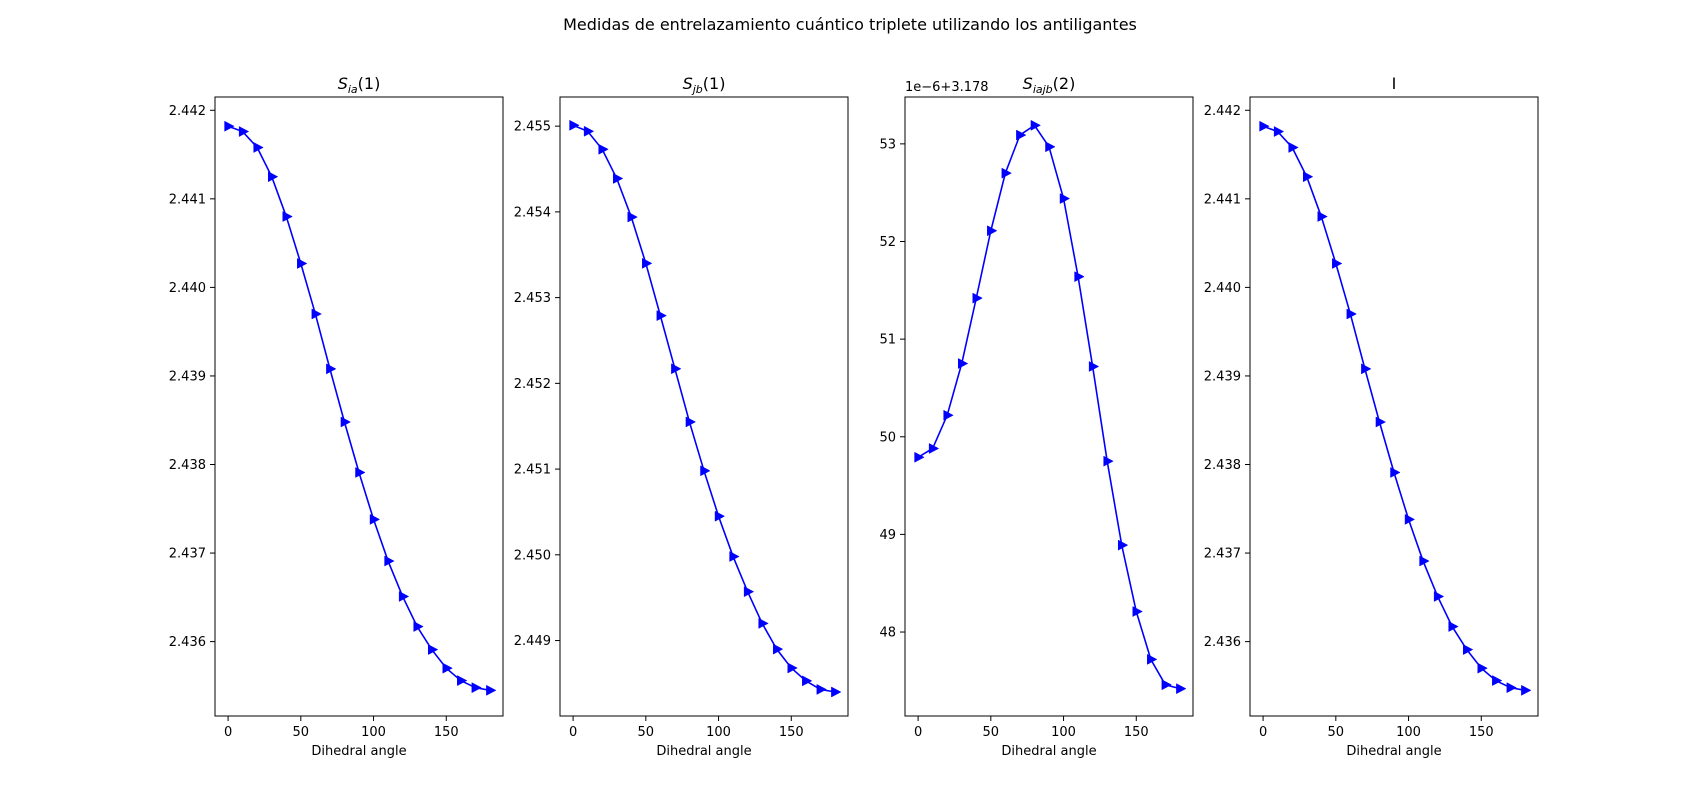 The width and height of the screenshot is (1700, 800). Describe the element at coordinates (532, 298) in the screenshot. I see `y-tick-label: 2.453` at that location.